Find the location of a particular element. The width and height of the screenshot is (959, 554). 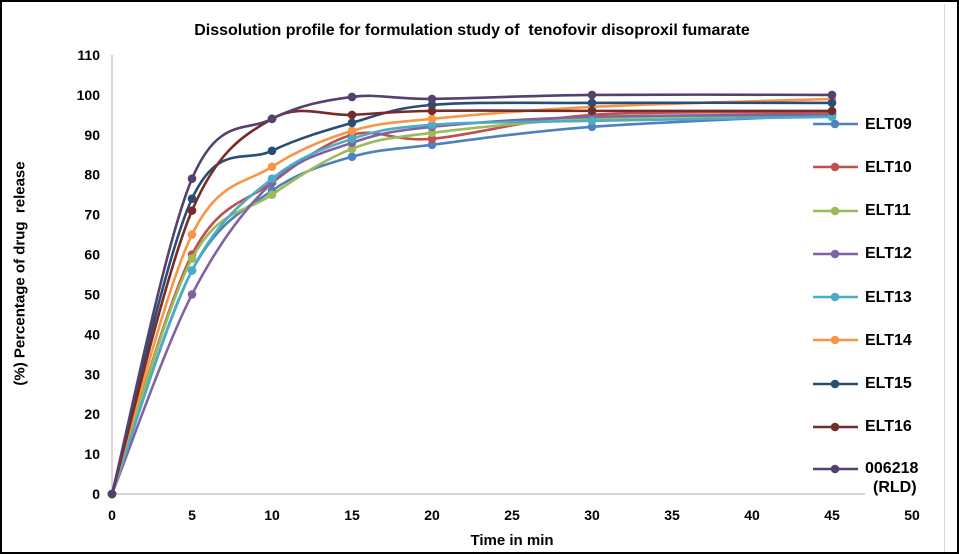

legend-item-ELT12: ELT12 is located at coordinates (862, 254).